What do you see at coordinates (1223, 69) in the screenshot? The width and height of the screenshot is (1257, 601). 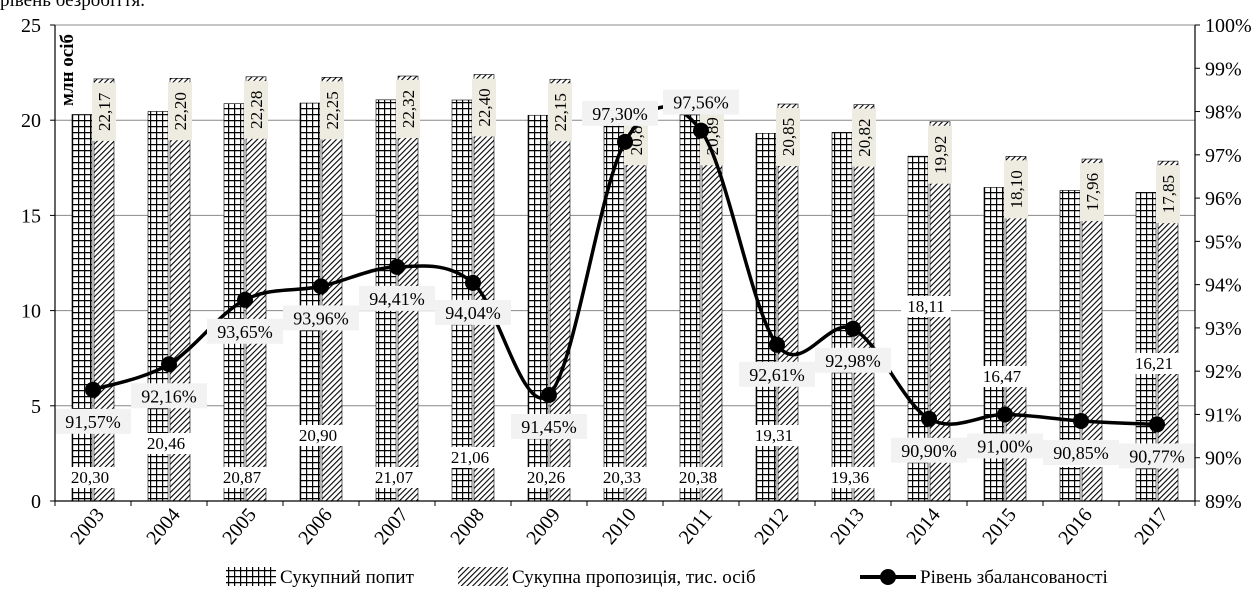 I see `y-right-tick-label: 99%` at bounding box center [1223, 69].